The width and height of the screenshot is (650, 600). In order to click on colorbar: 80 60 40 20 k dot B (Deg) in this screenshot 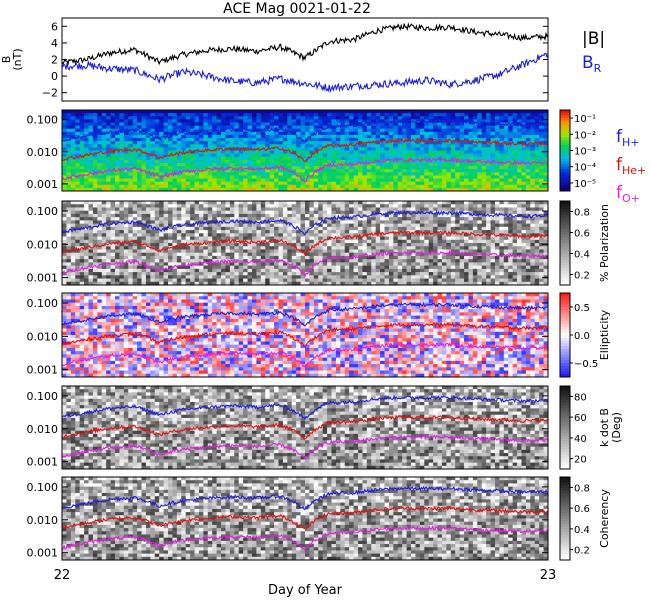, I will do `click(591, 427)`.